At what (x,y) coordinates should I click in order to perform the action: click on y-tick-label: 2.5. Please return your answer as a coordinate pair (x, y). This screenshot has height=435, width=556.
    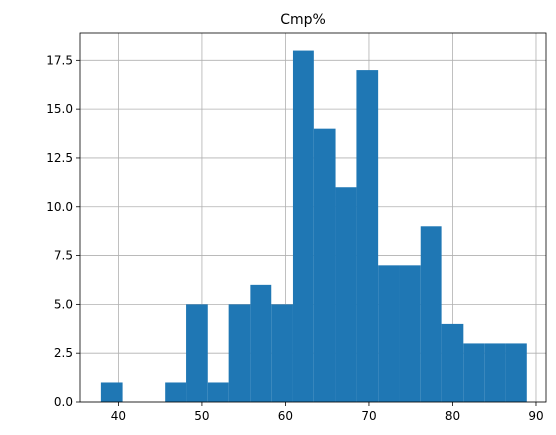
    Looking at the image, I should click on (63, 353).